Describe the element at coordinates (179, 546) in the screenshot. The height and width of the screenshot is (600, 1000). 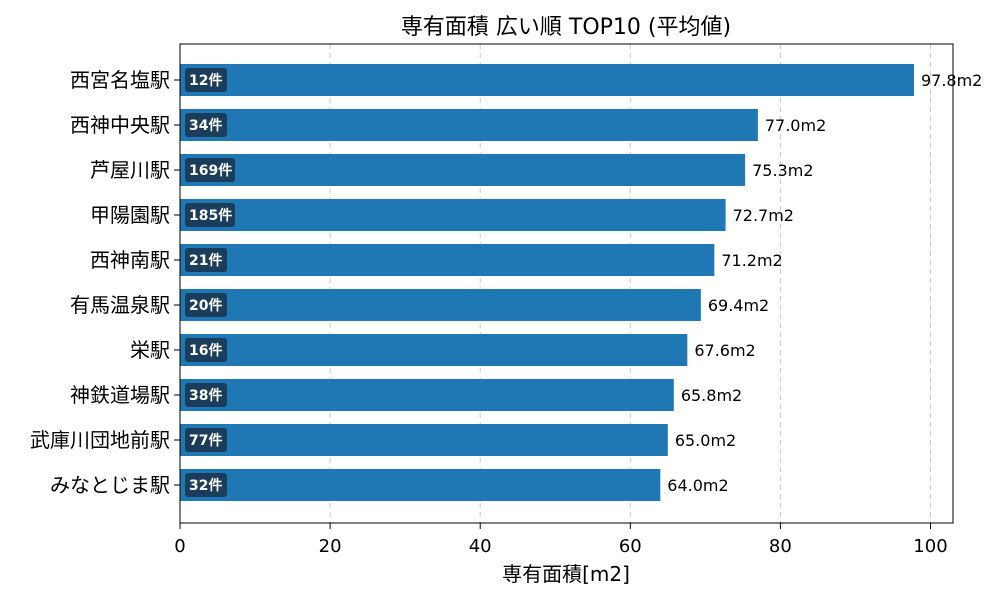
I see `x-tick-label: 0` at that location.